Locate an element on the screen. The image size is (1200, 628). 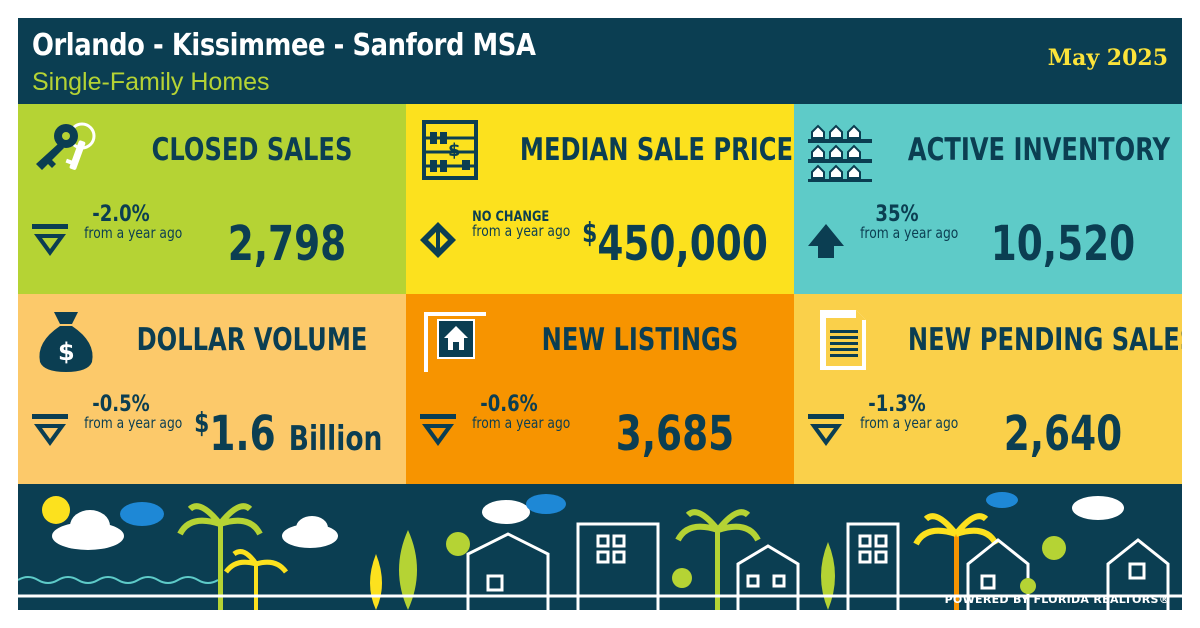
metric-value: 2,640 is located at coordinates (1063, 434).